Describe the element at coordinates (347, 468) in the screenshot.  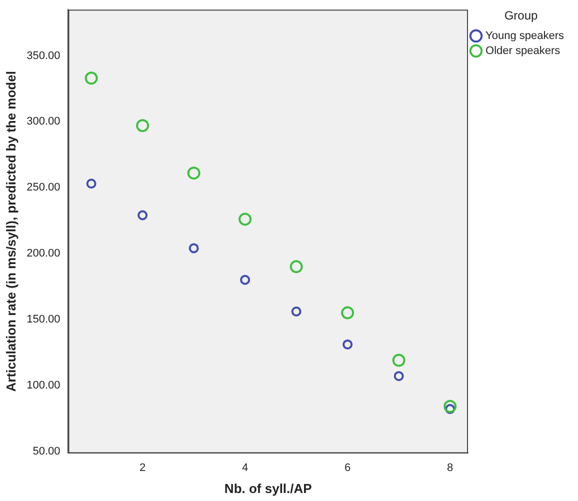
I see `x-tick-label: 6` at that location.